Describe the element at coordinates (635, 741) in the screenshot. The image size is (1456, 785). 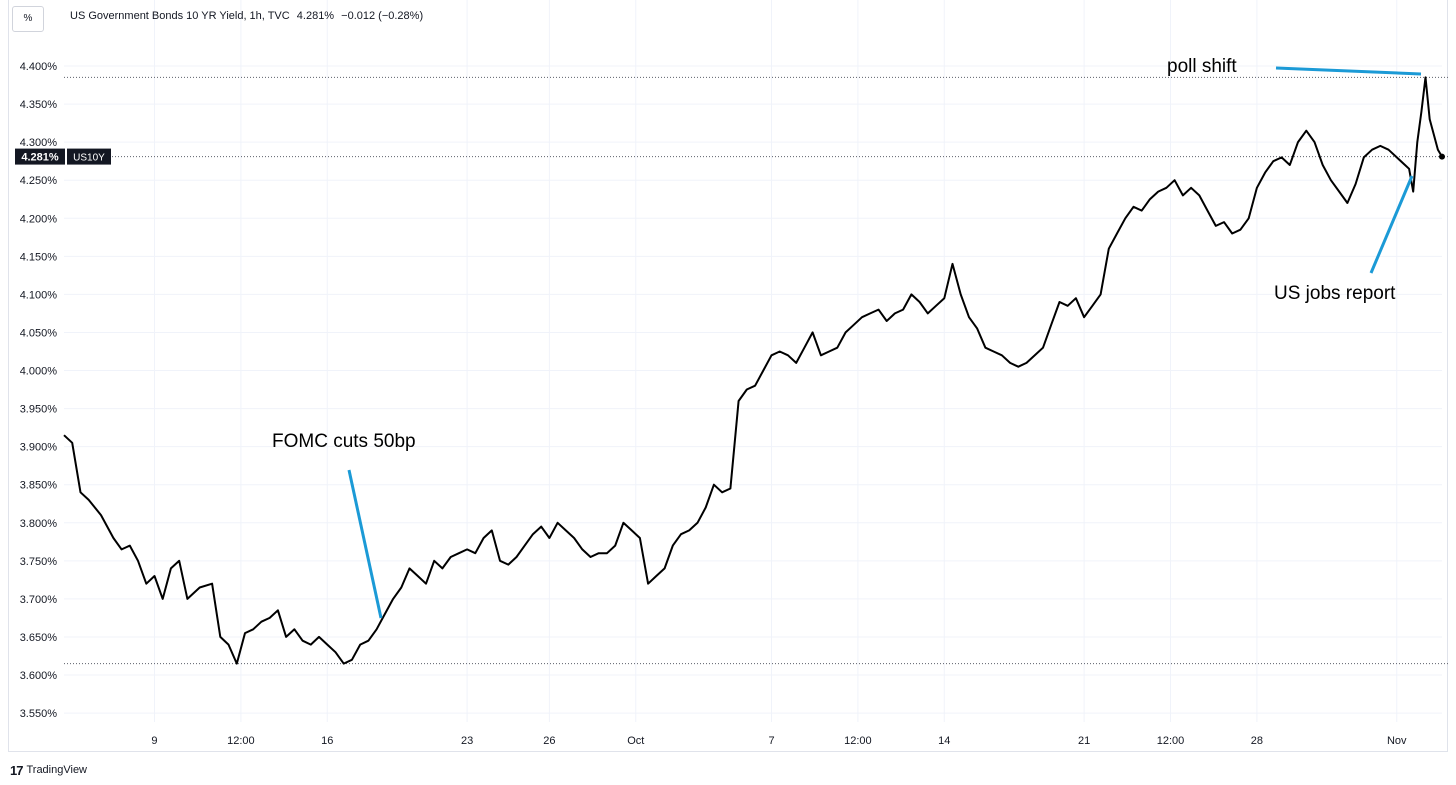
I see `x-tick-label: Oct` at that location.